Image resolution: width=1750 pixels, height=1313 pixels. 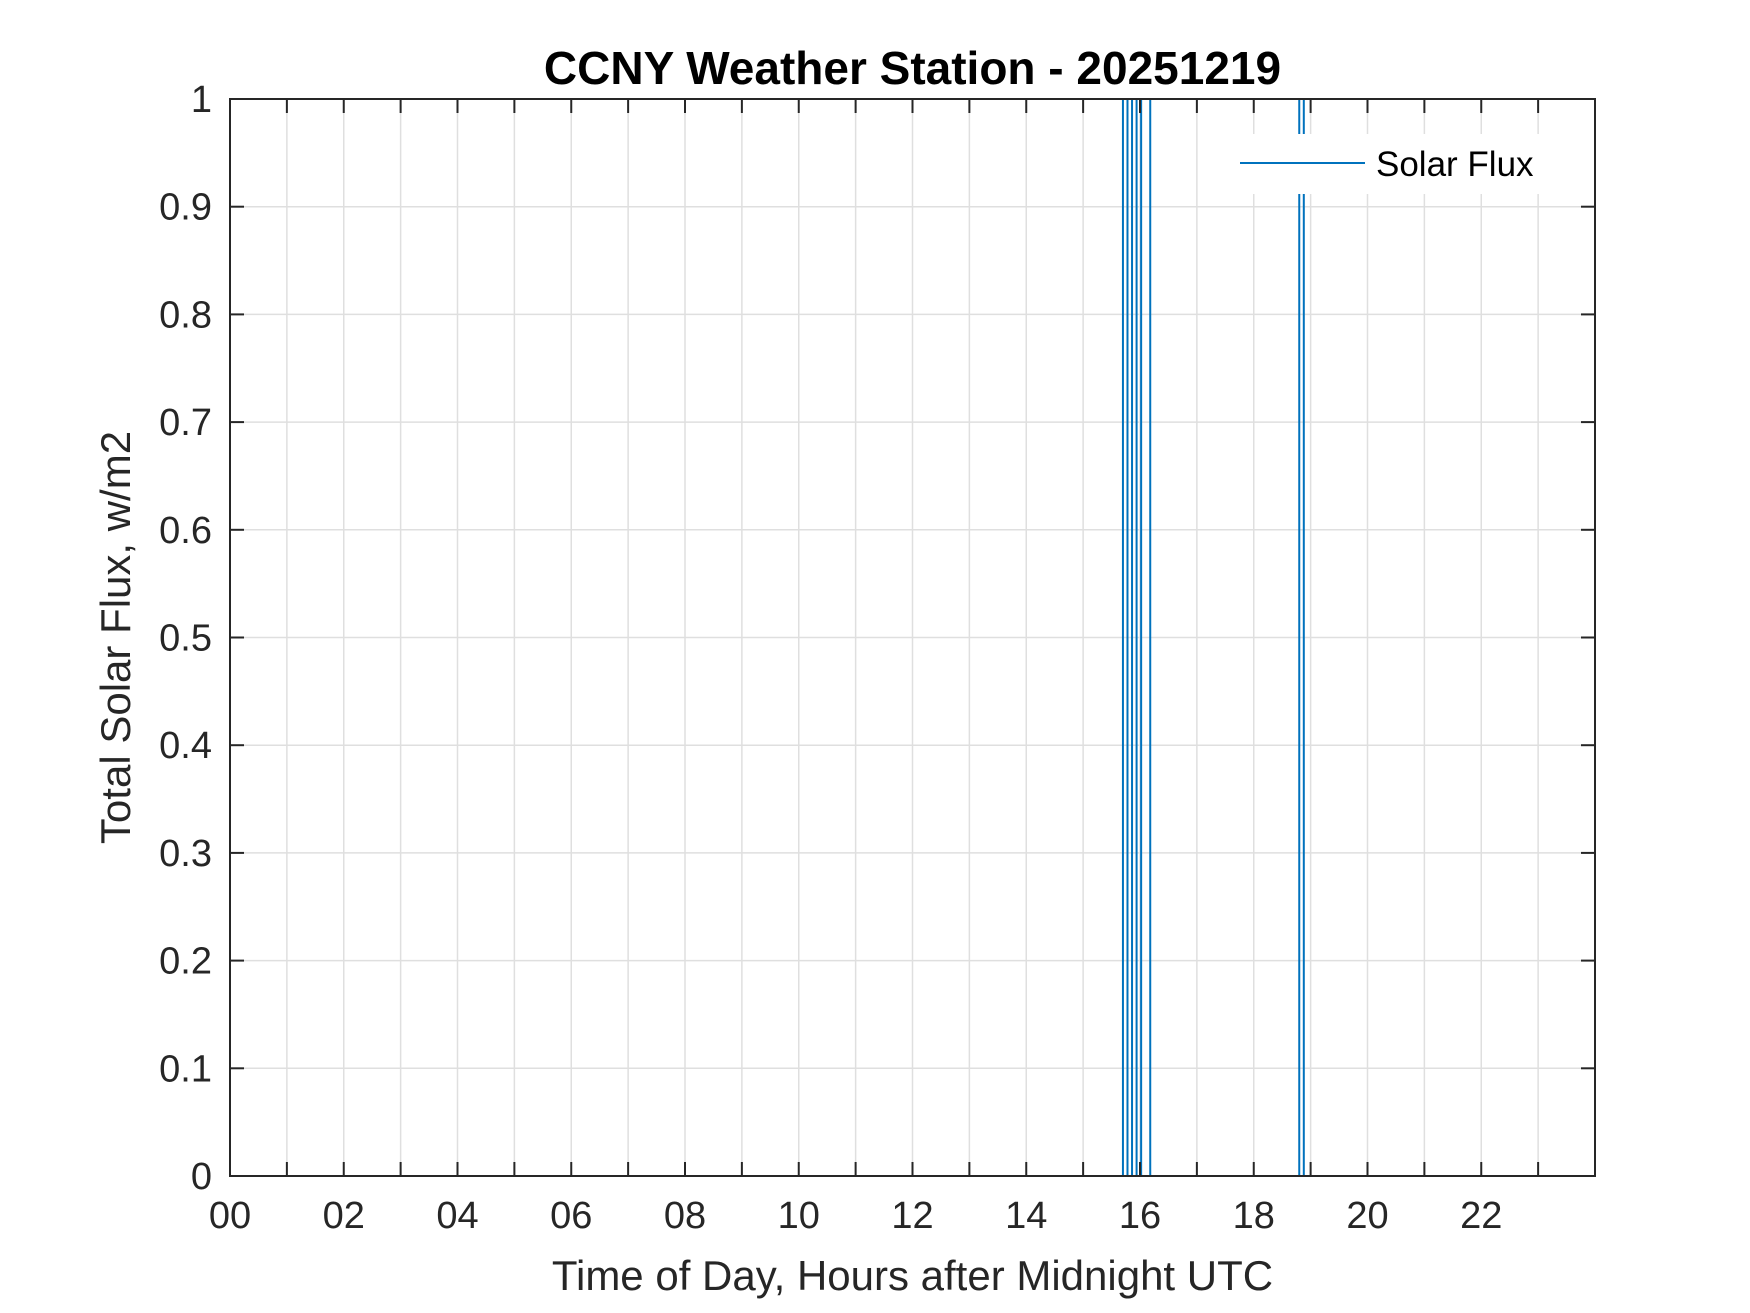 I want to click on x-tick-label: 10, so click(x=799, y=1216).